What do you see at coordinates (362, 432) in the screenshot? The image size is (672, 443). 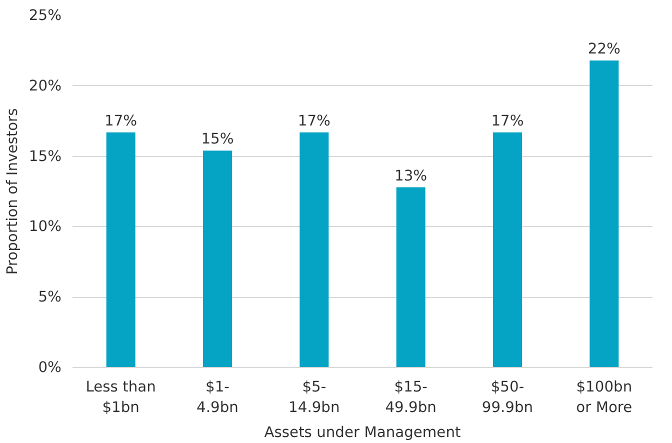 I see `x-axis-title: Assets under Management` at bounding box center [362, 432].